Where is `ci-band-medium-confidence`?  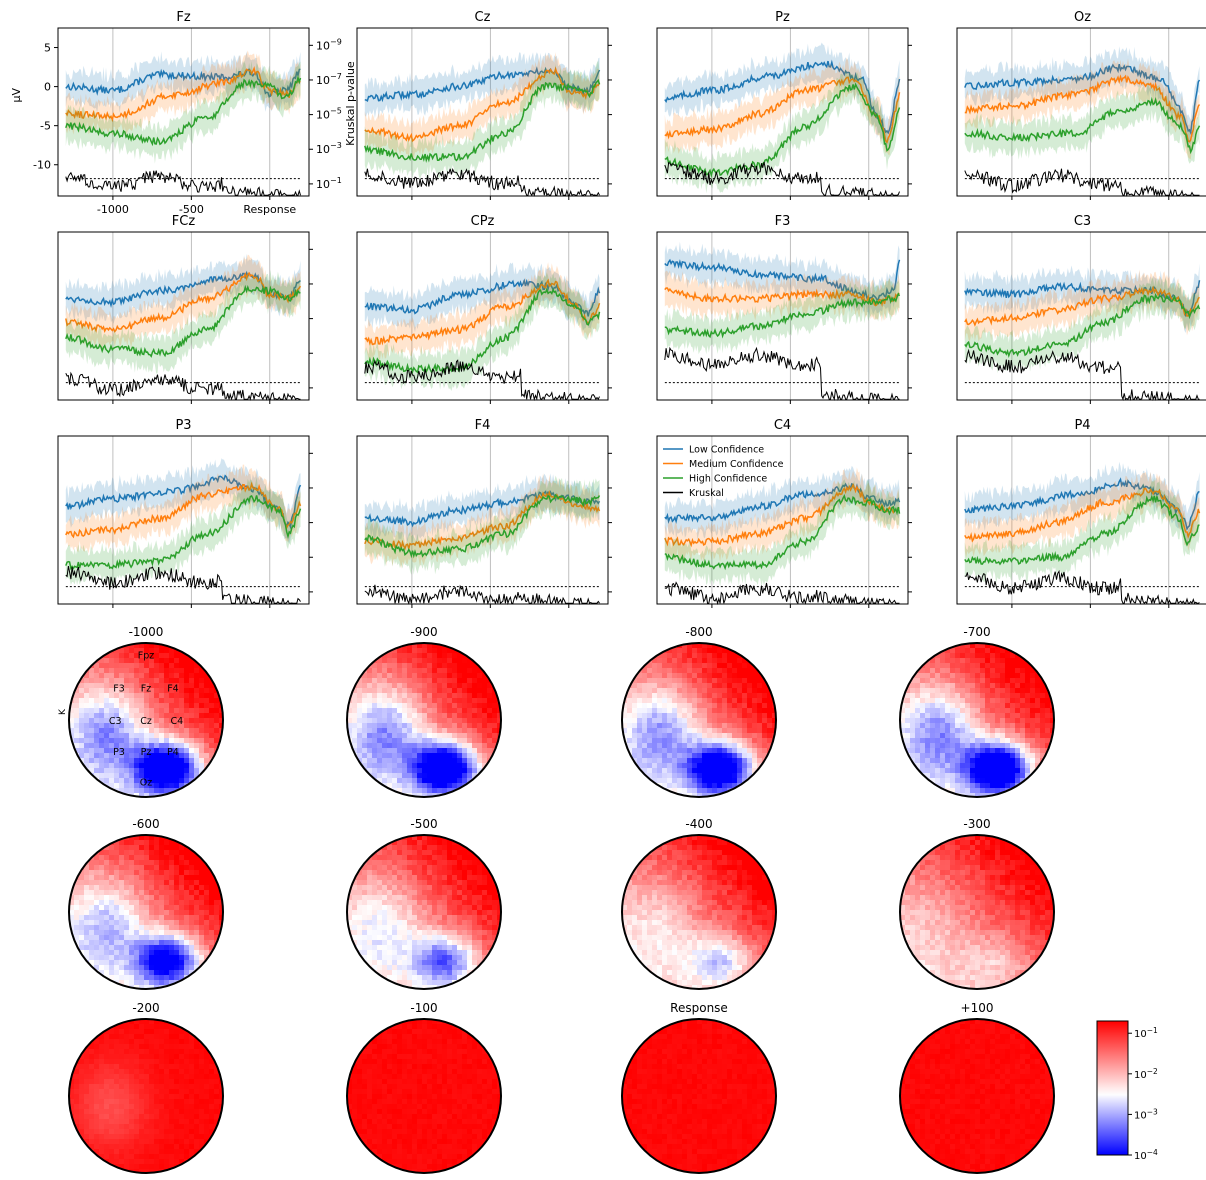 ci-band-medium-confidence is located at coordinates (1082, 514).